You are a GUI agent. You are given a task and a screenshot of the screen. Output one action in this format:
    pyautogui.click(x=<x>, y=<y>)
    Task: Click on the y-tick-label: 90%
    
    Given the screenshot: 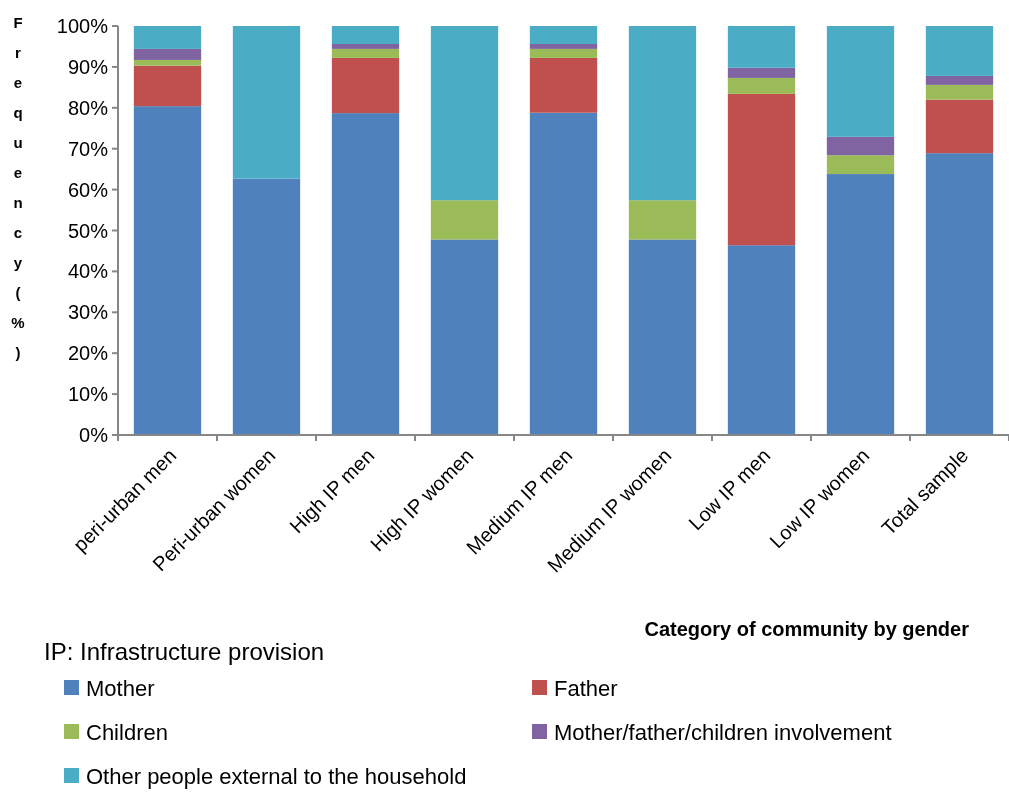 What is the action you would take?
    pyautogui.click(x=88, y=66)
    